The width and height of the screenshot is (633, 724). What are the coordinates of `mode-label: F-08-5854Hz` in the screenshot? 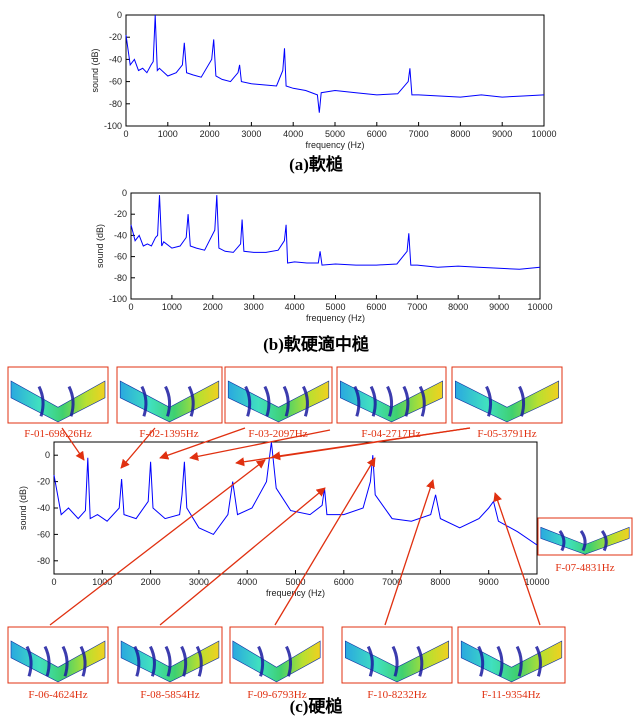 It's located at (169, 695).